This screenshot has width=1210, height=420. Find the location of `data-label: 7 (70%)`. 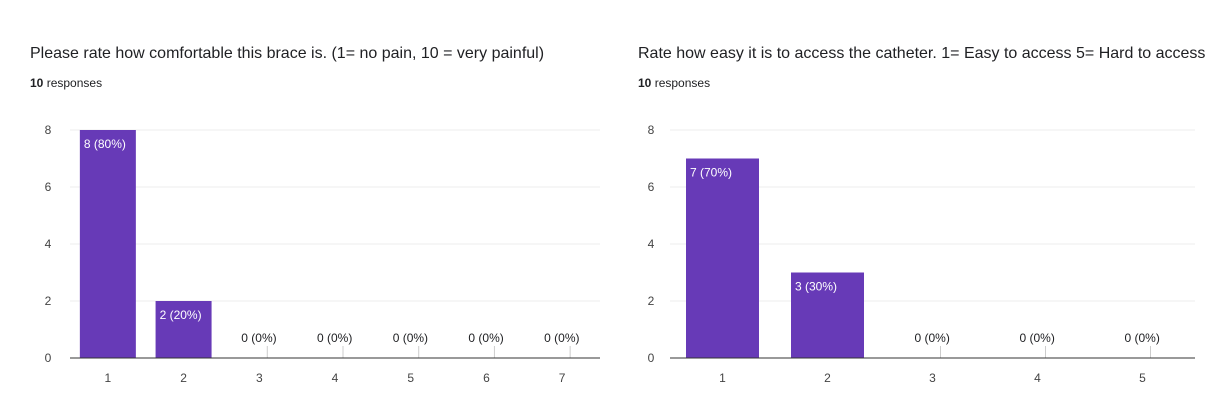

data-label: 7 (70%) is located at coordinates (711, 173).